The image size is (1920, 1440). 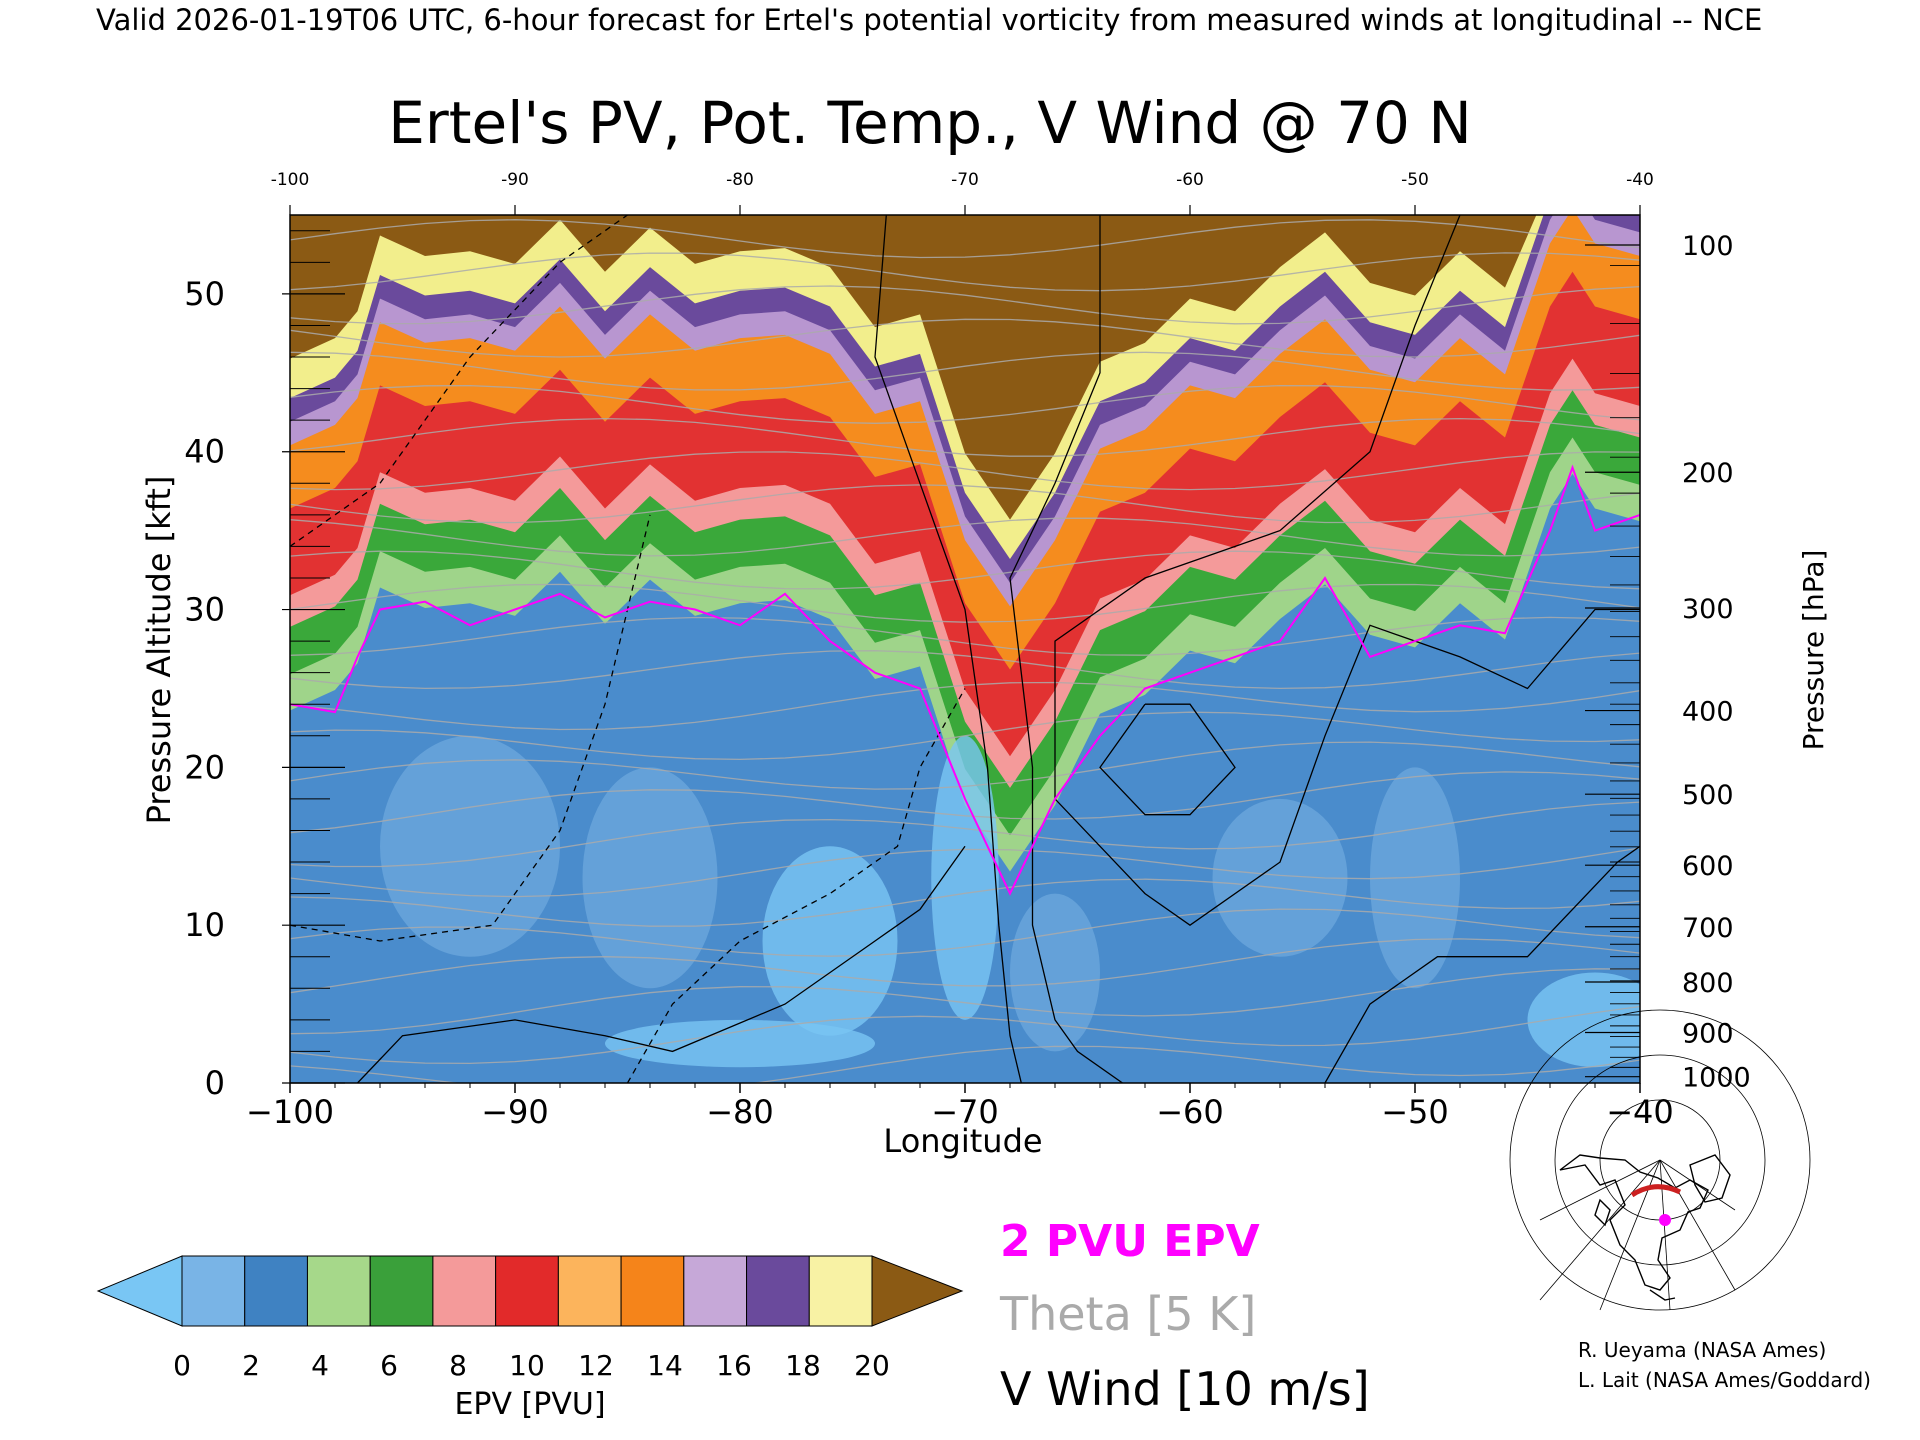 I want to click on credit-line-2: L. Lait (NASA Ames/Goddard), so click(x=1724, y=1380).